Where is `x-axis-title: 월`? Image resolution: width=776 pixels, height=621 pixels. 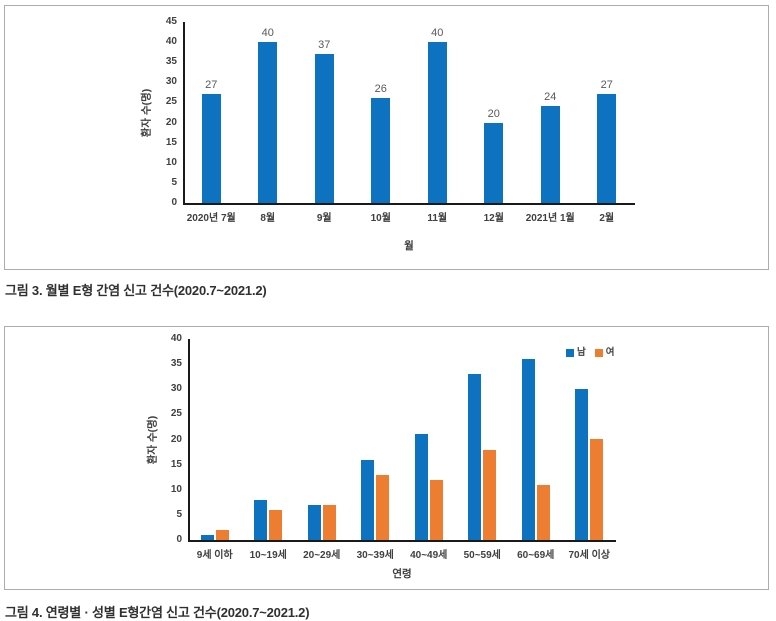
x-axis-title: 월 is located at coordinates (409, 246).